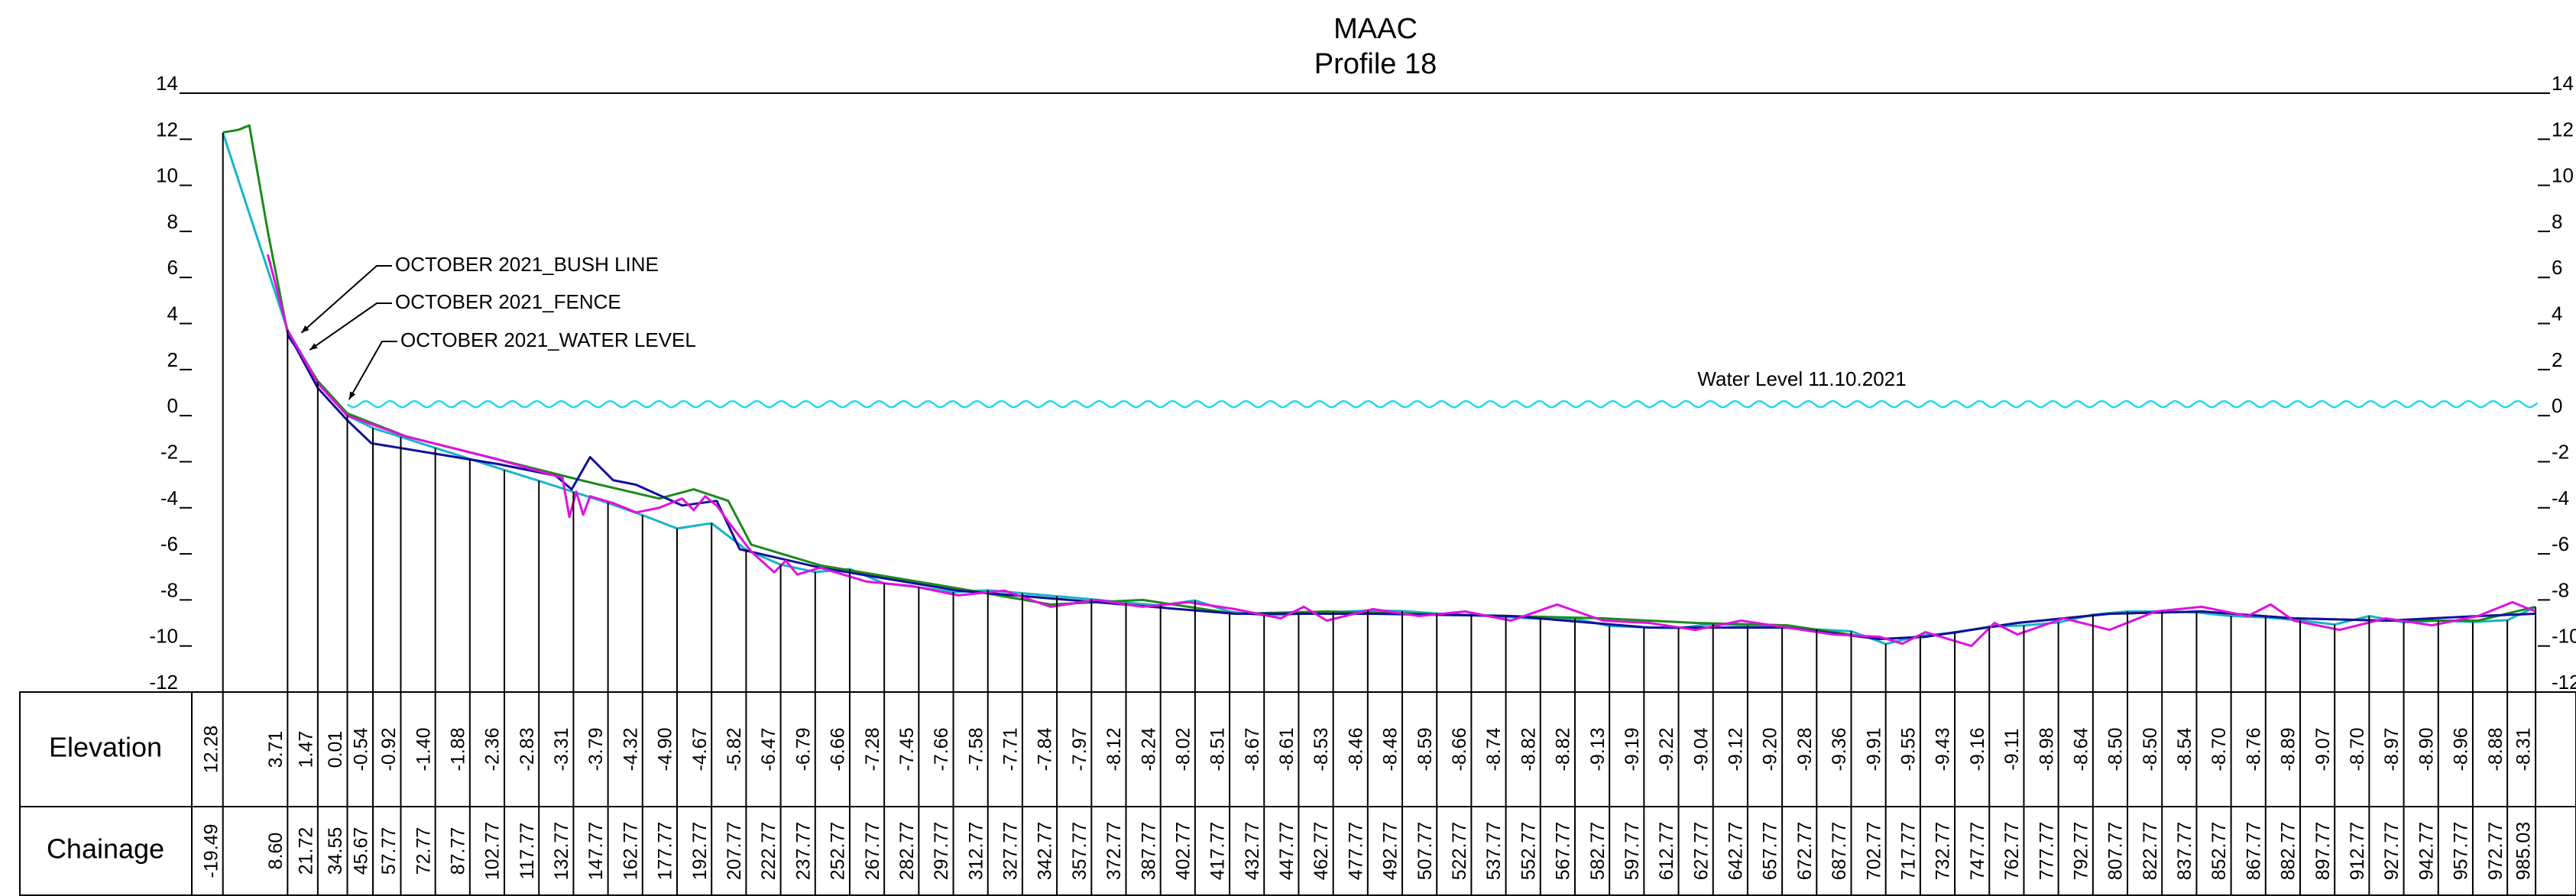  Describe the element at coordinates (211, 750) in the screenshot. I see `elevation-label: 12.28` at that location.